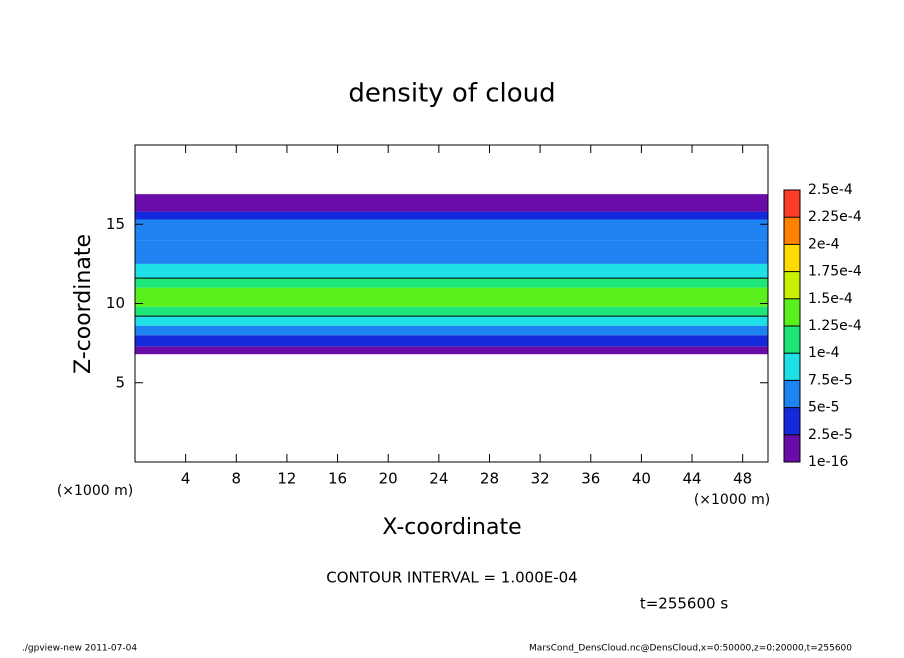 This screenshot has height=658, width=904. What do you see at coordinates (95, 491) in the screenshot?
I see `y-unit: (×1000 m)` at bounding box center [95, 491].